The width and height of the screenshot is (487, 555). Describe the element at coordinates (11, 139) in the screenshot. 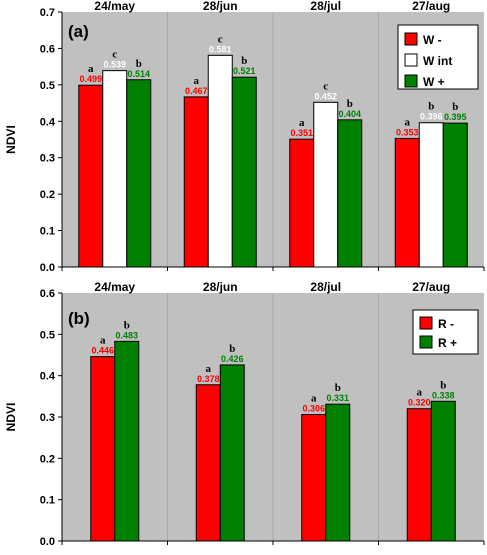

I see `panel-a-y-axis-label: NDVI` at that location.